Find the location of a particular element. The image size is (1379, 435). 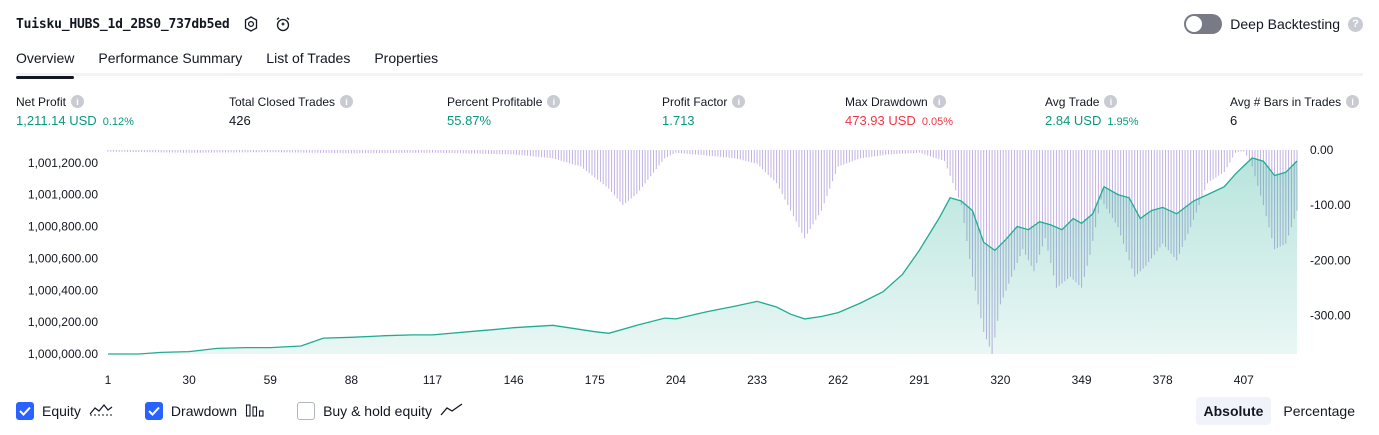

right-axis-tick: -300.00 is located at coordinates (1330, 315).